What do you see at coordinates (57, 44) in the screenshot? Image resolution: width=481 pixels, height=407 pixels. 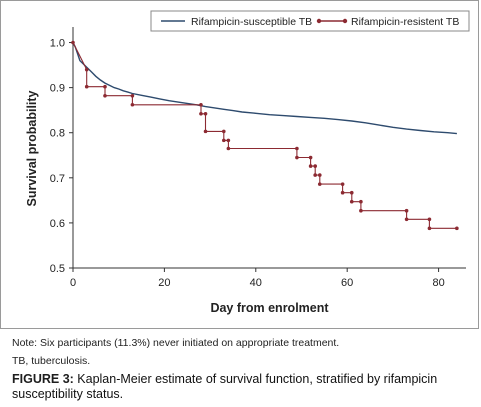 I see `y-tick-label: 1.0` at bounding box center [57, 44].